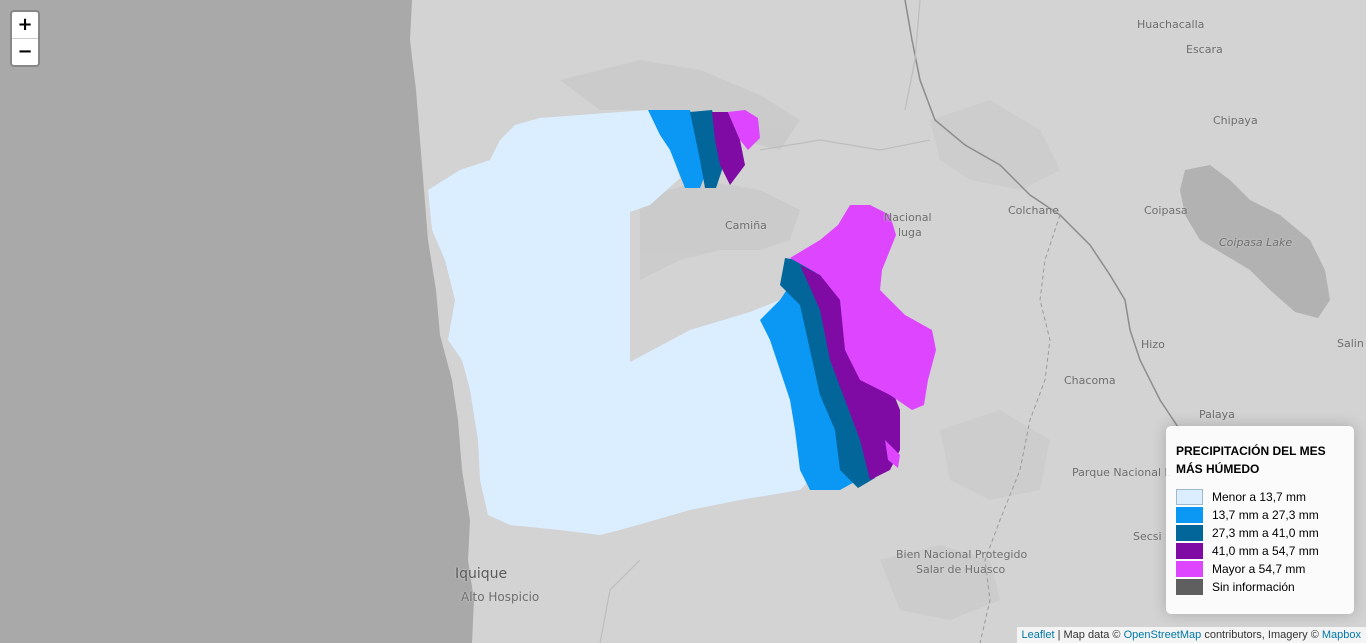 Image resolution: width=1366 pixels, height=643 pixels. I want to click on openstreetmap-link: OpenStreetMap, so click(1162, 635).